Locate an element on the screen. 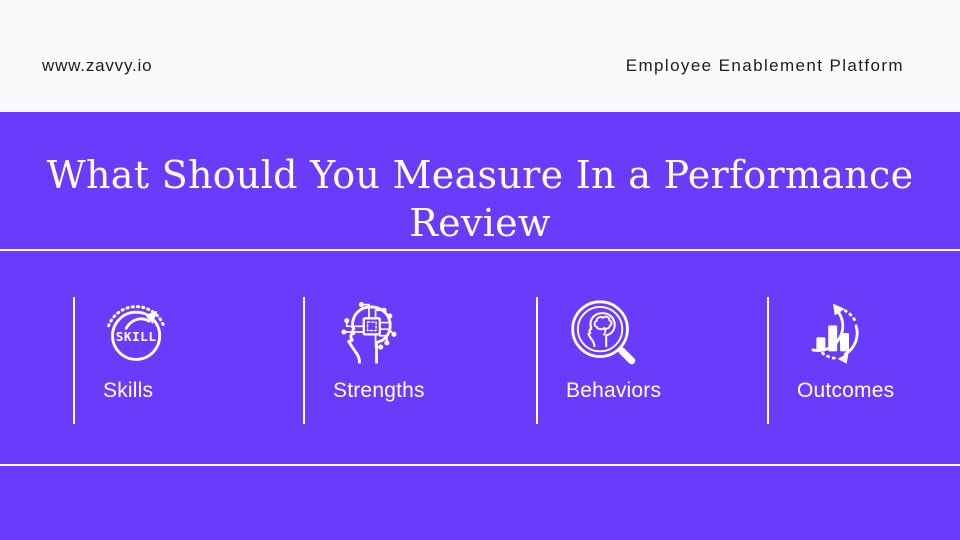 The image size is (960, 540). head-chip-icon is located at coordinates (369, 333).